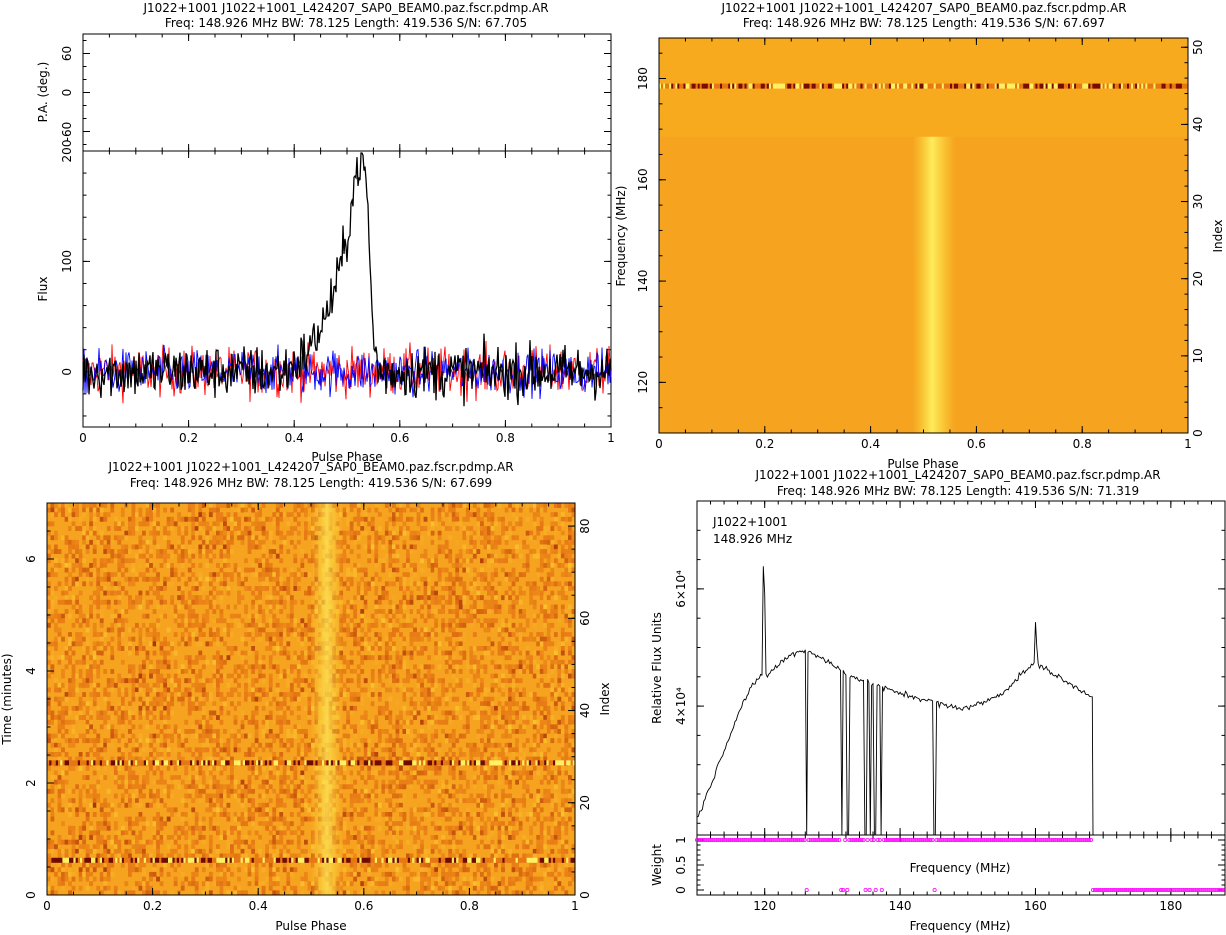 The height and width of the screenshot is (935, 1226). I want to click on profile-traces, so click(347, 279).